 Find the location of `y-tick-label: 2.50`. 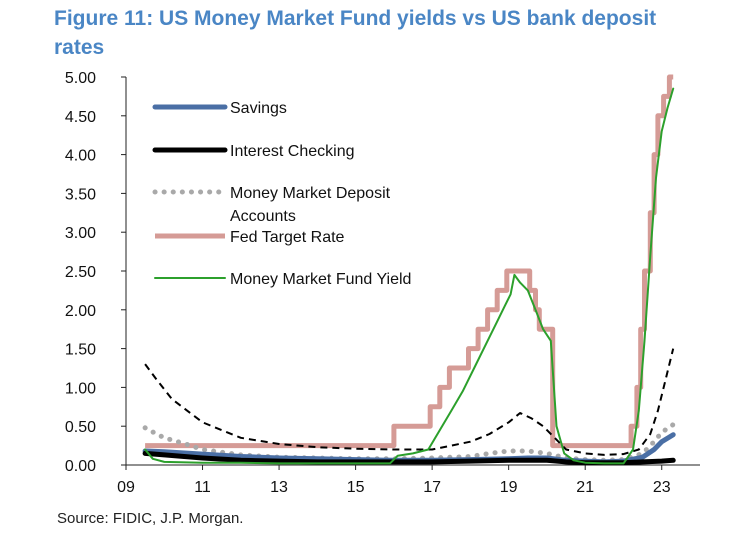

y-tick-label: 2.50 is located at coordinates (80, 272).